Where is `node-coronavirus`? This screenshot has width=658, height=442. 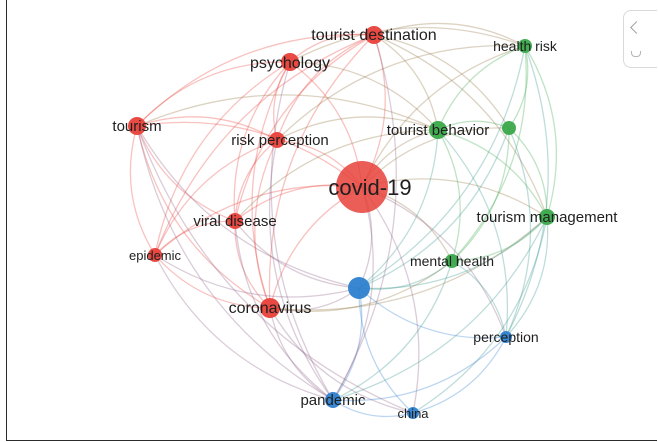 node-coronavirus is located at coordinates (270, 308).